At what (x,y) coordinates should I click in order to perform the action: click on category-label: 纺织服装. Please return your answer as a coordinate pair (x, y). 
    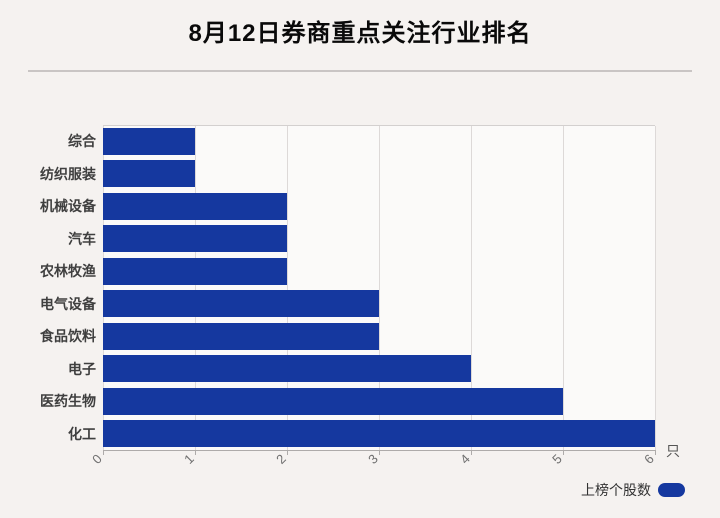
    Looking at the image, I should click on (68, 173).